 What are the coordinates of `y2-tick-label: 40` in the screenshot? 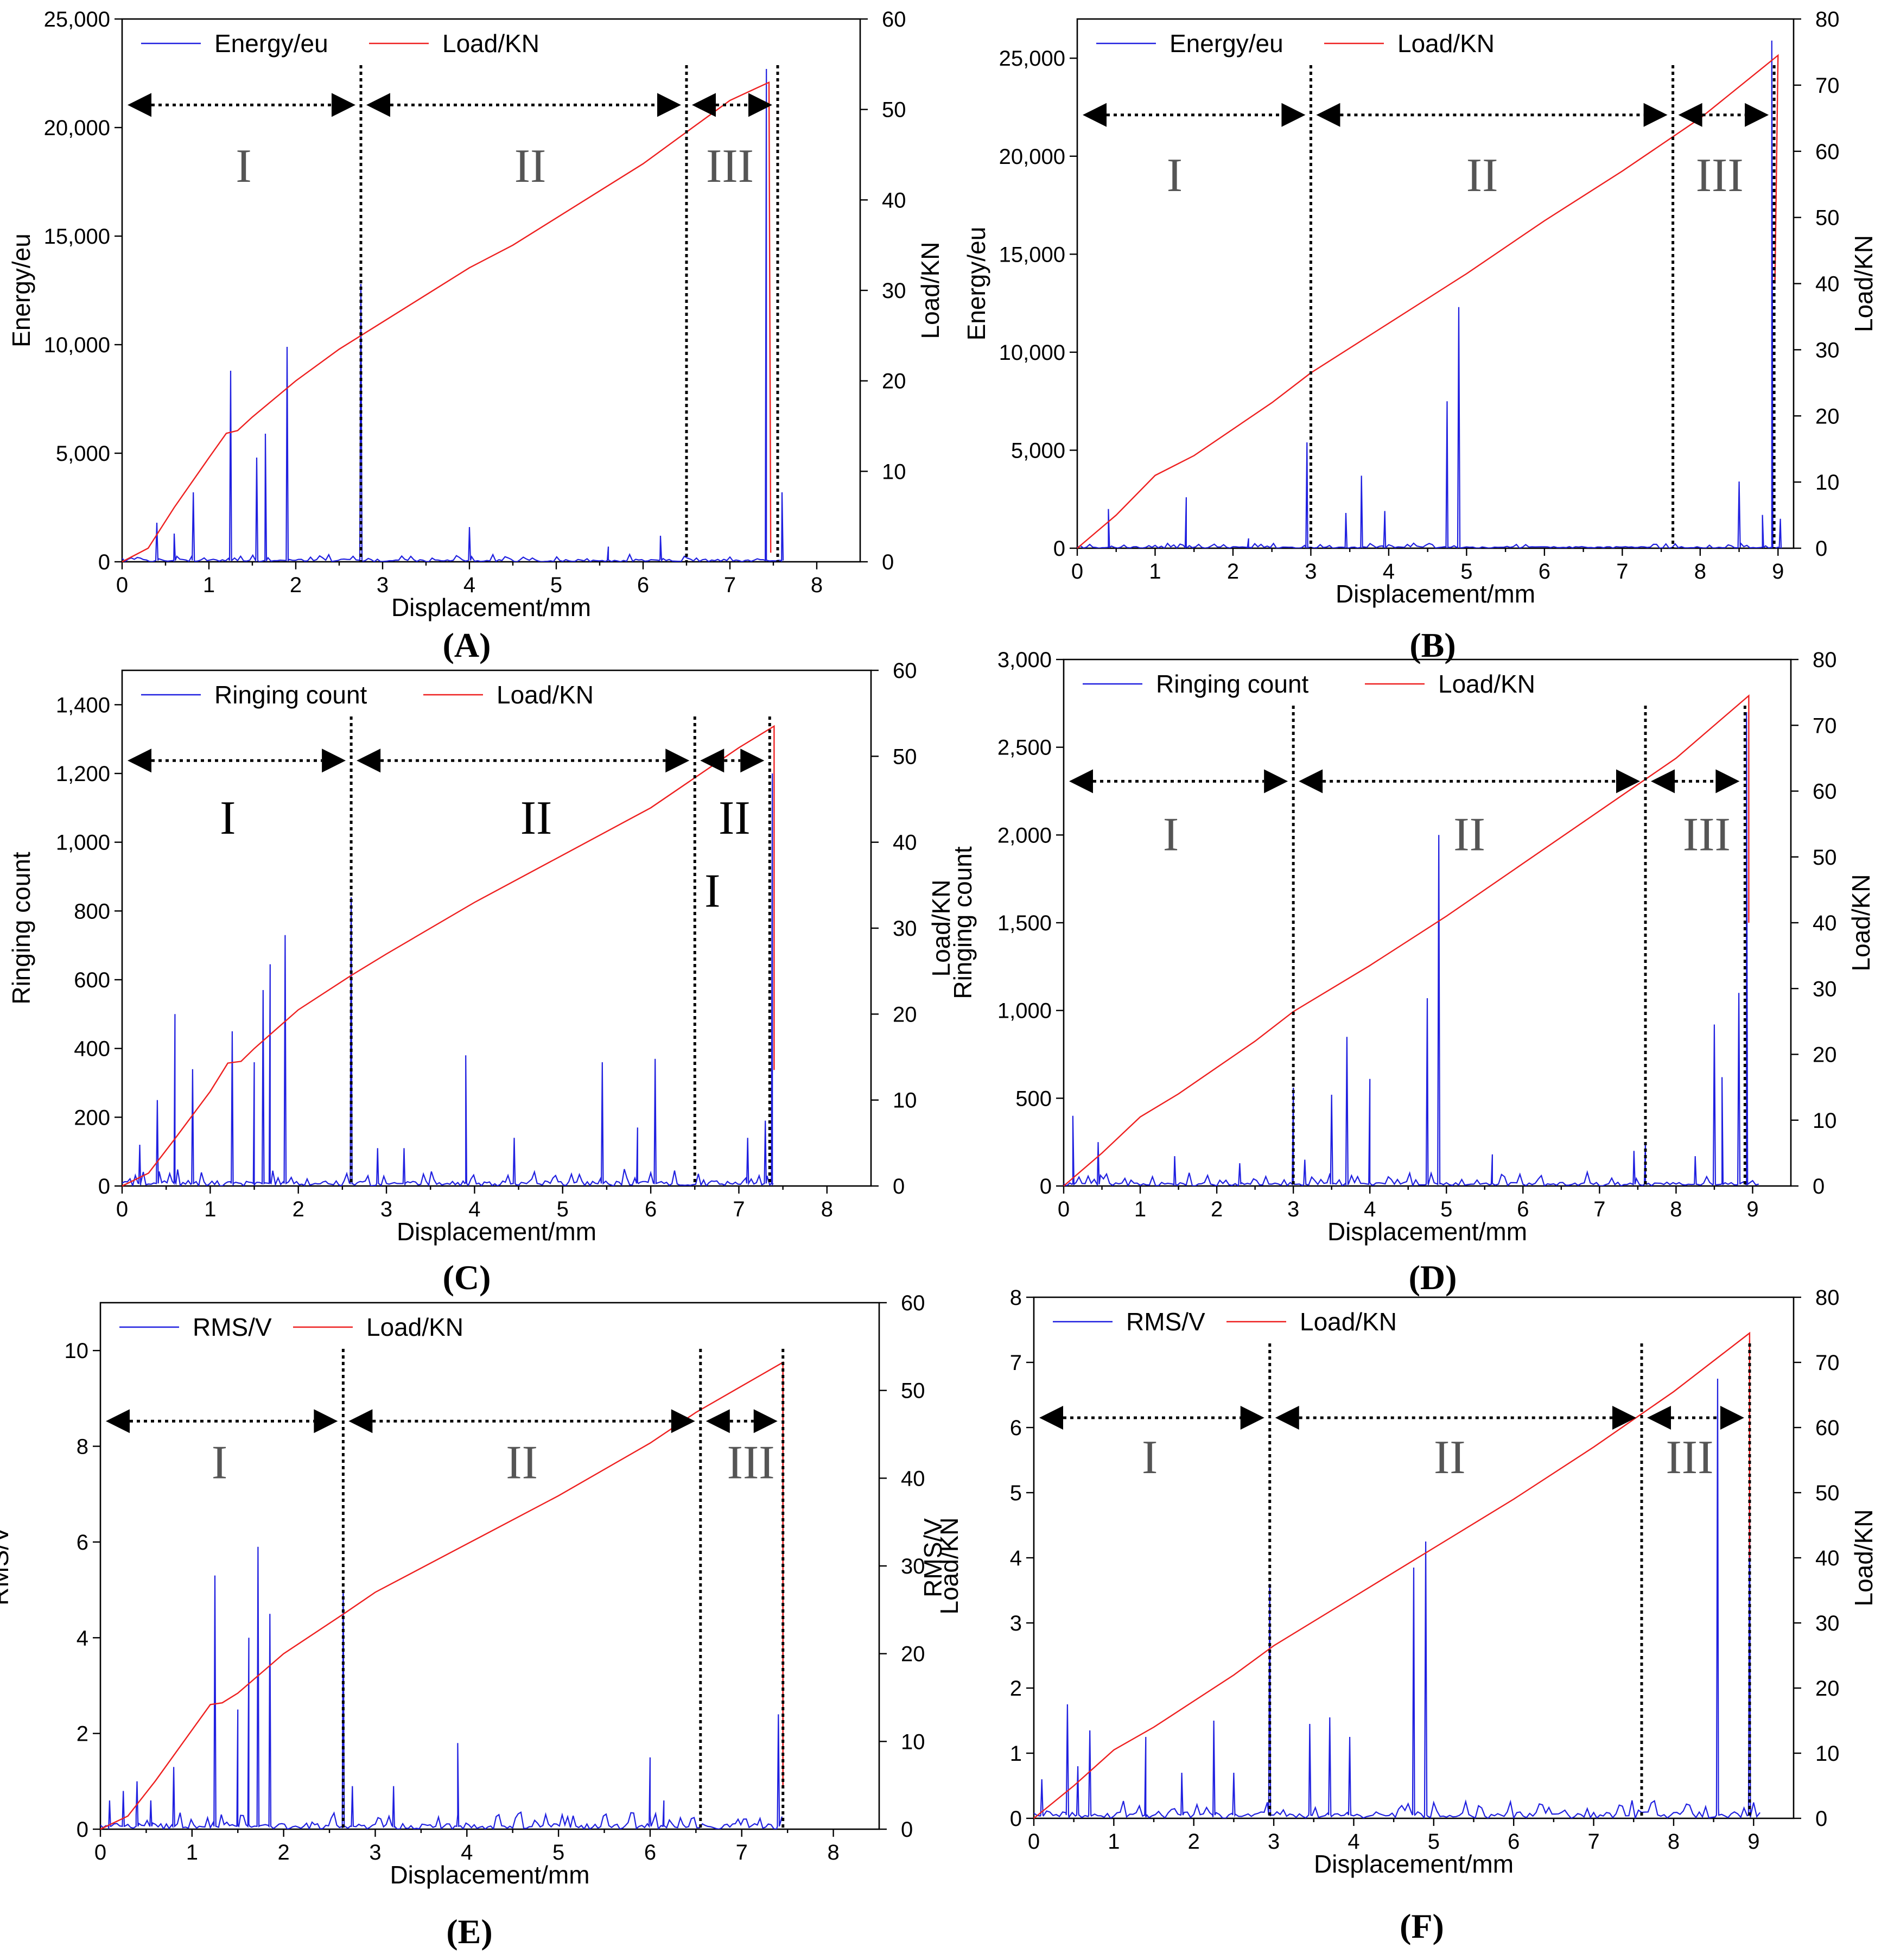 It's located at (913, 1478).